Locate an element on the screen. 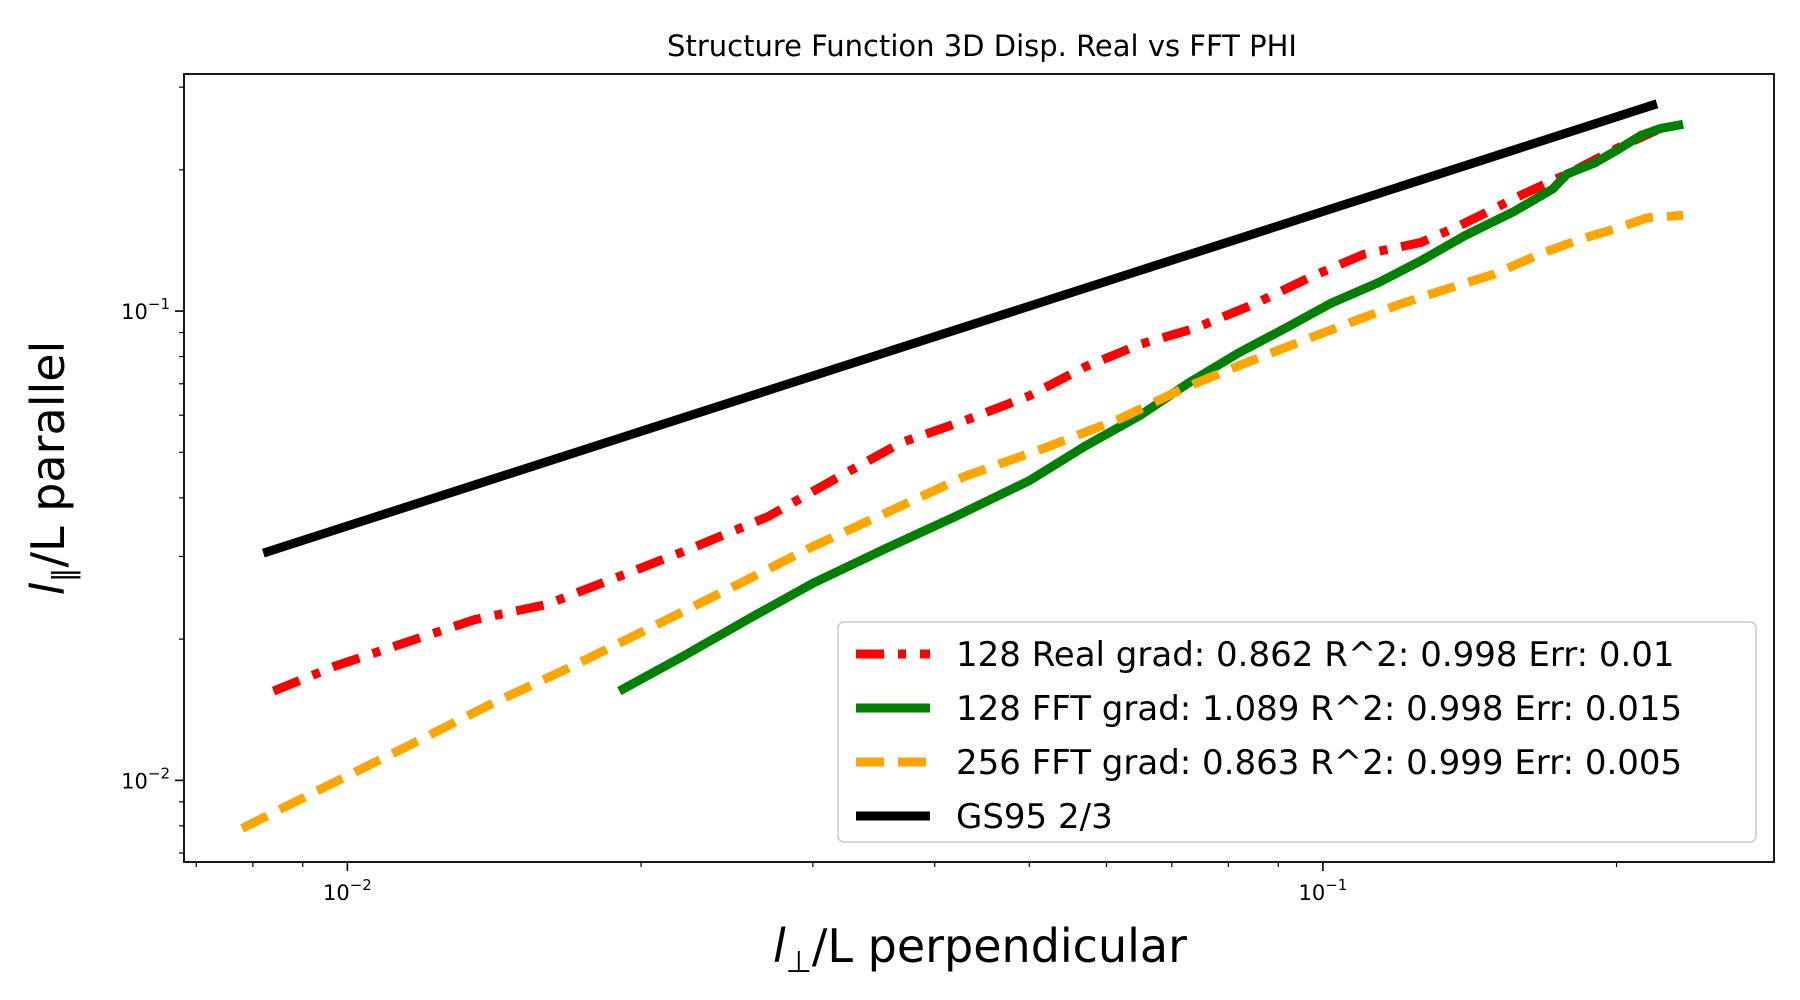  x-tick-label: 10⁻¹ is located at coordinates (1322, 890).